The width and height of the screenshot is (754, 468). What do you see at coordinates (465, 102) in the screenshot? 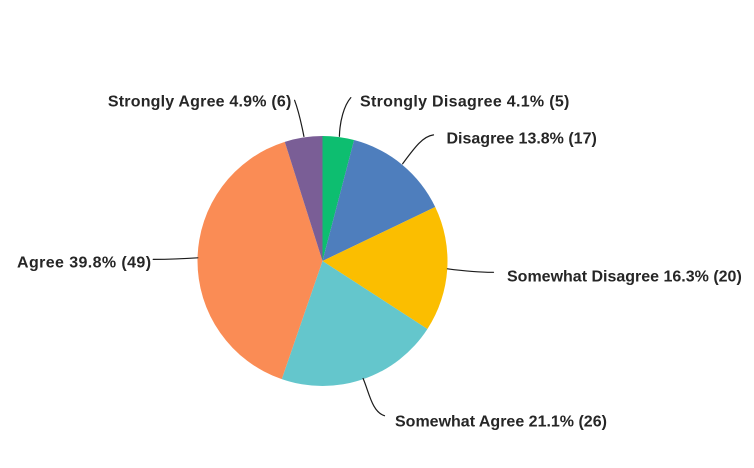
I see `svg-text: Strongly Disagree 4.1% (5)` at bounding box center [465, 102].